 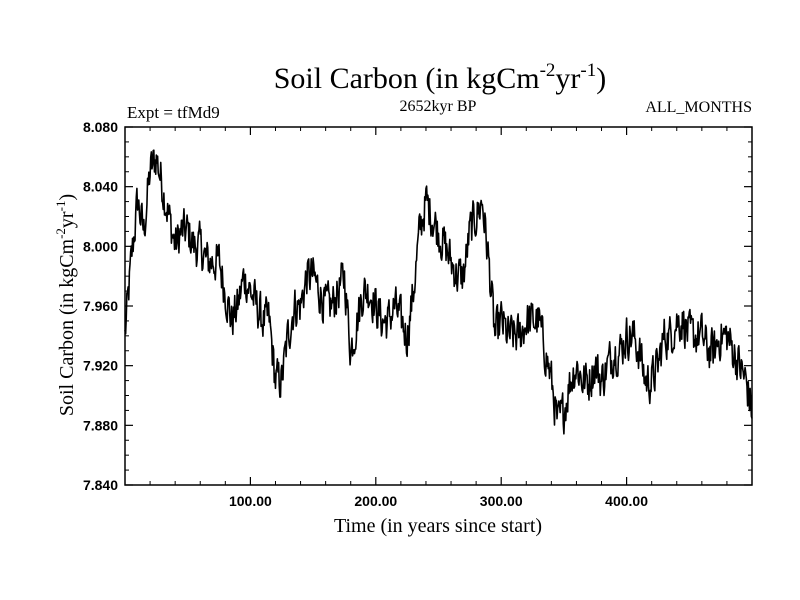 I want to click on y-tick-label: 8.000, so click(x=100, y=246).